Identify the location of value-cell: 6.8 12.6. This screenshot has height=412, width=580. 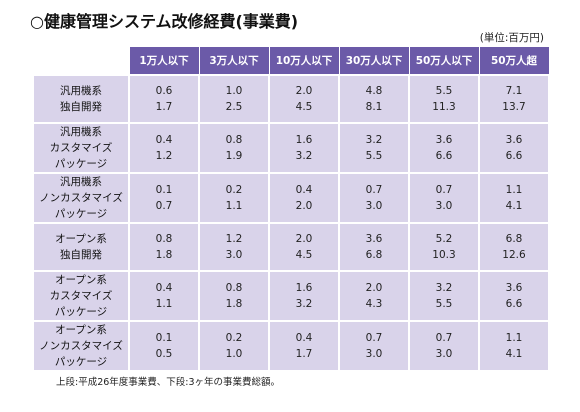
(514, 247).